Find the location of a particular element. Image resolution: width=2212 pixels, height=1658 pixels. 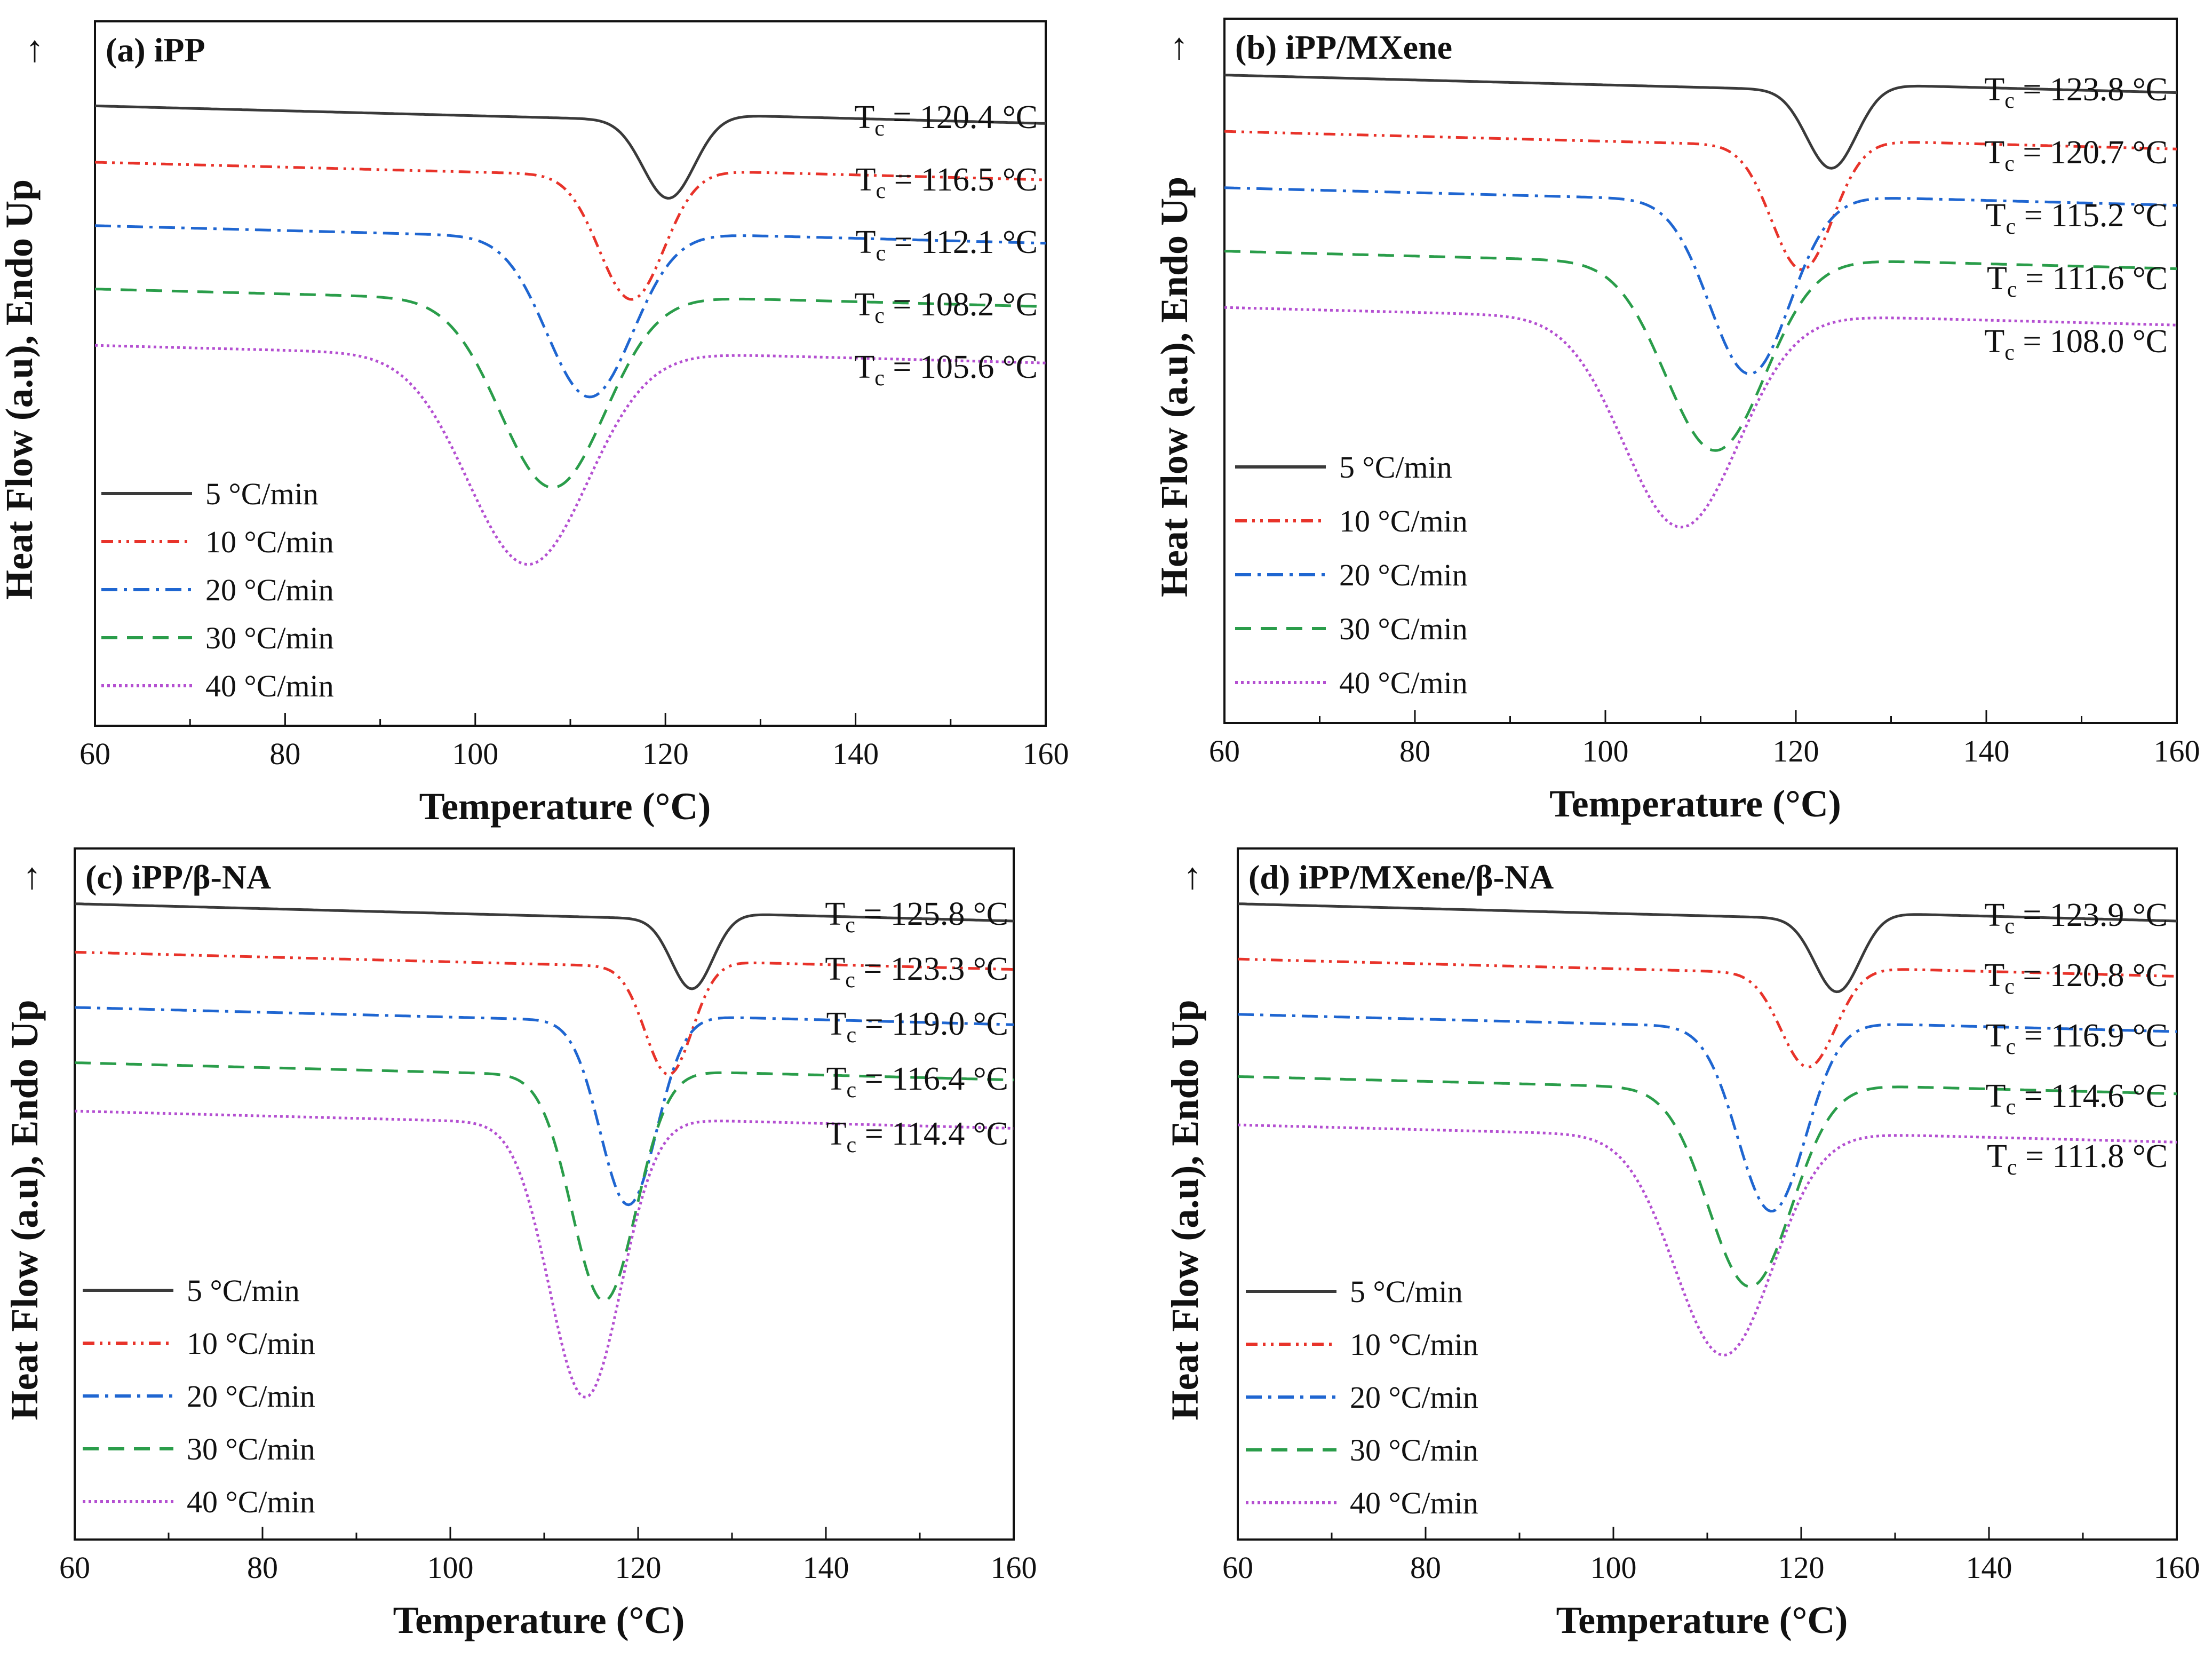

tc-label-20: Tc = 116.9 °C is located at coordinates (2077, 1038).